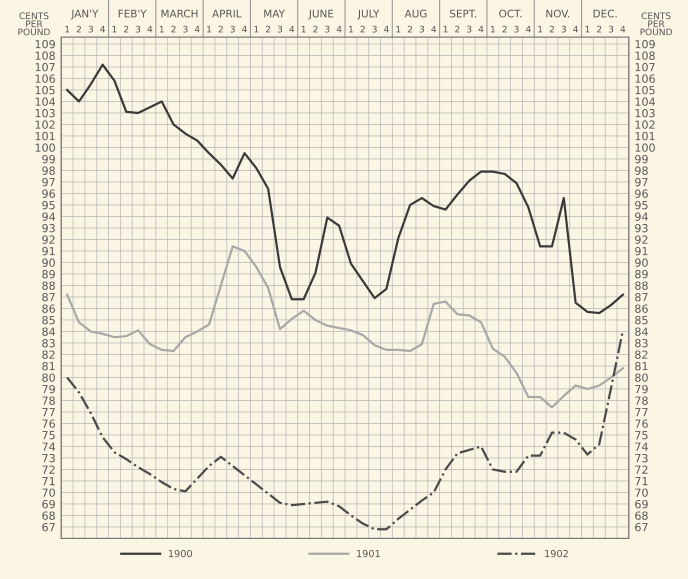 This screenshot has height=579, width=688. Describe the element at coordinates (48, 492) in the screenshot. I see `y-tick-label: 70` at that location.